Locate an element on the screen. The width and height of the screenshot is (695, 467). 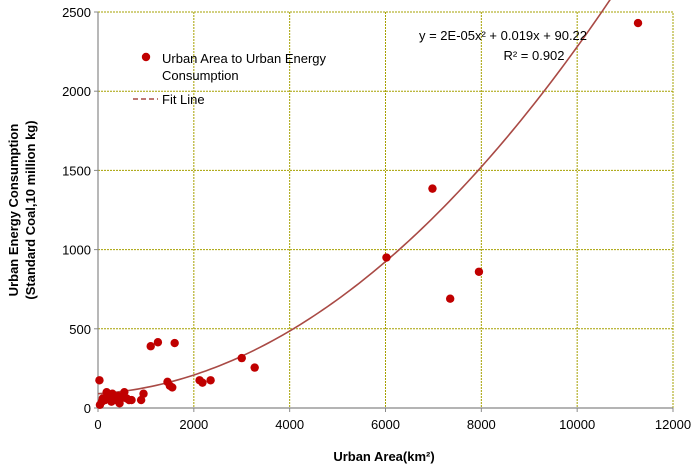
fit-equation: y = 2E-05x² + 0.019x + 90.22 is located at coordinates (503, 35).